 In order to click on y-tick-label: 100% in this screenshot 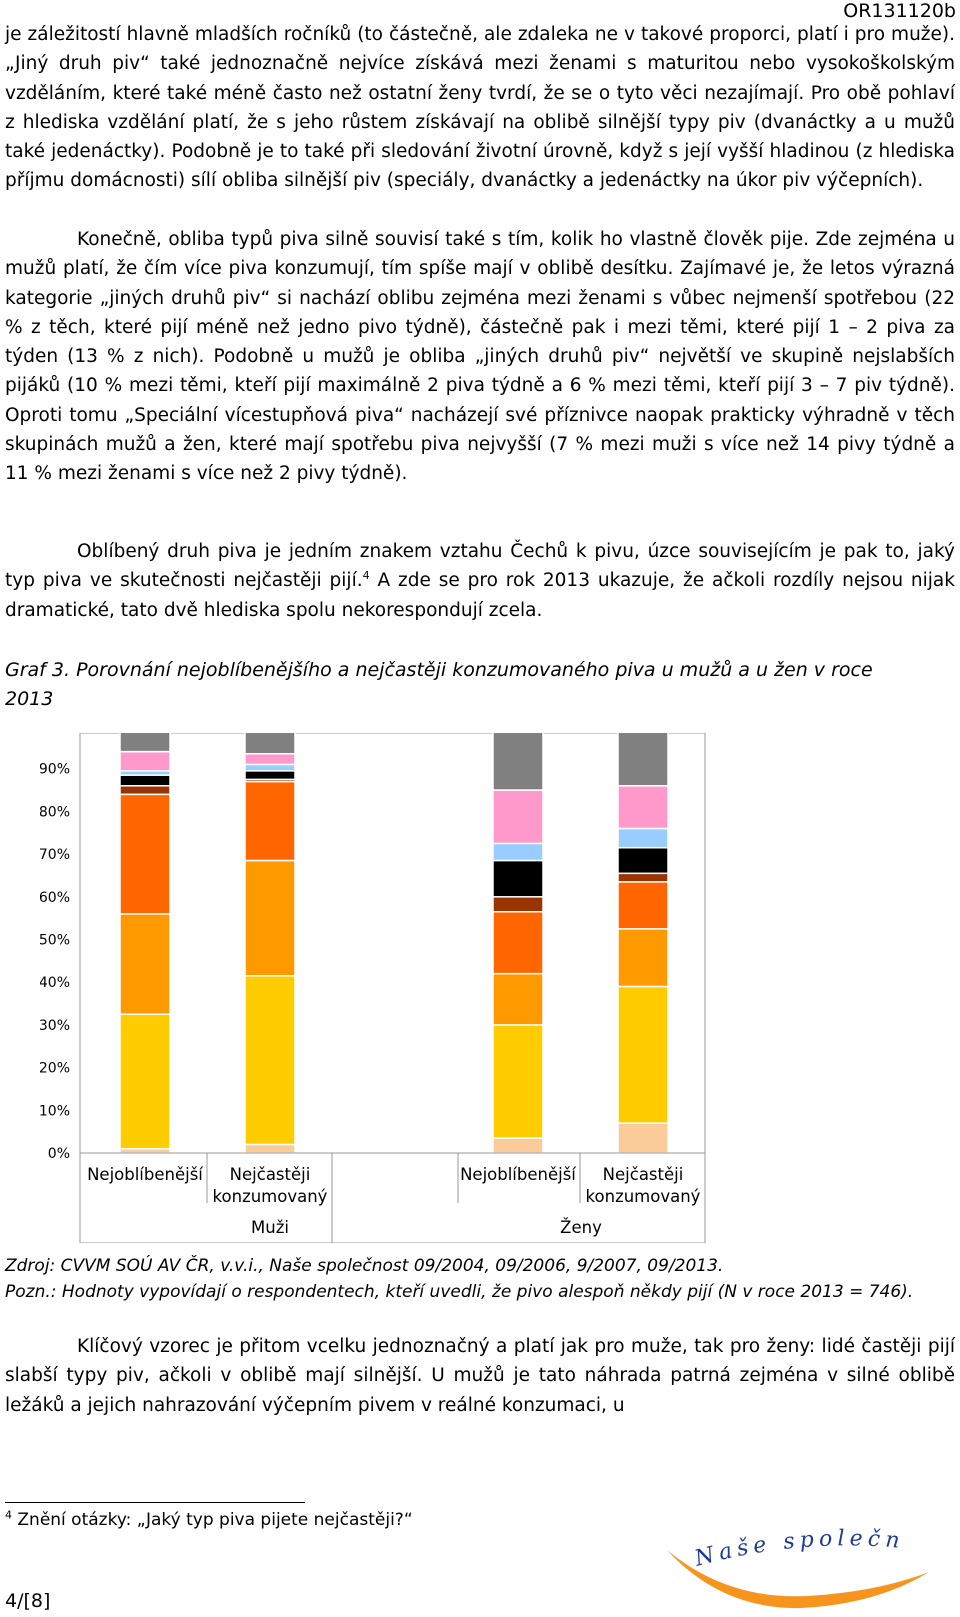, I will do `click(55, 734)`.